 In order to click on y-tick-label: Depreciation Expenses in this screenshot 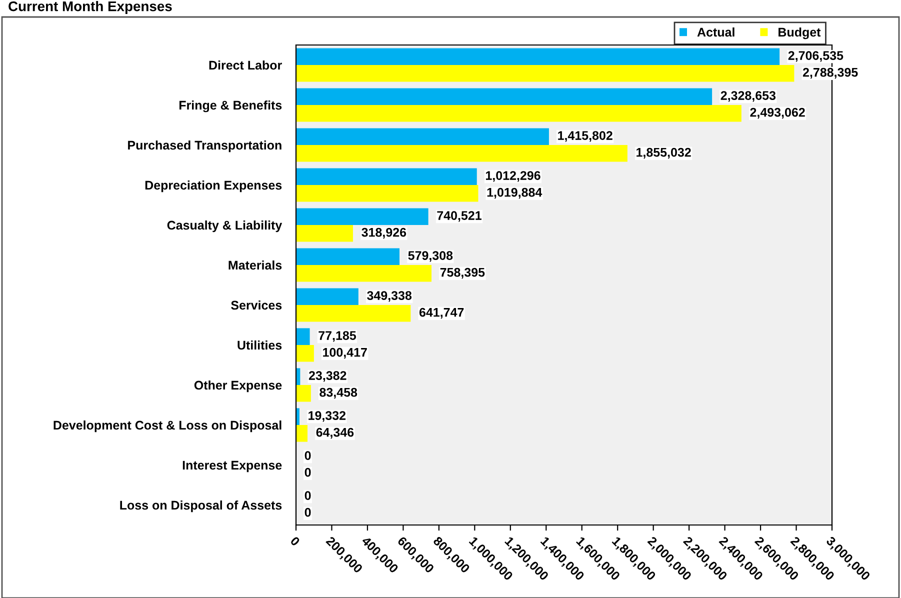, I will do `click(213, 186)`.